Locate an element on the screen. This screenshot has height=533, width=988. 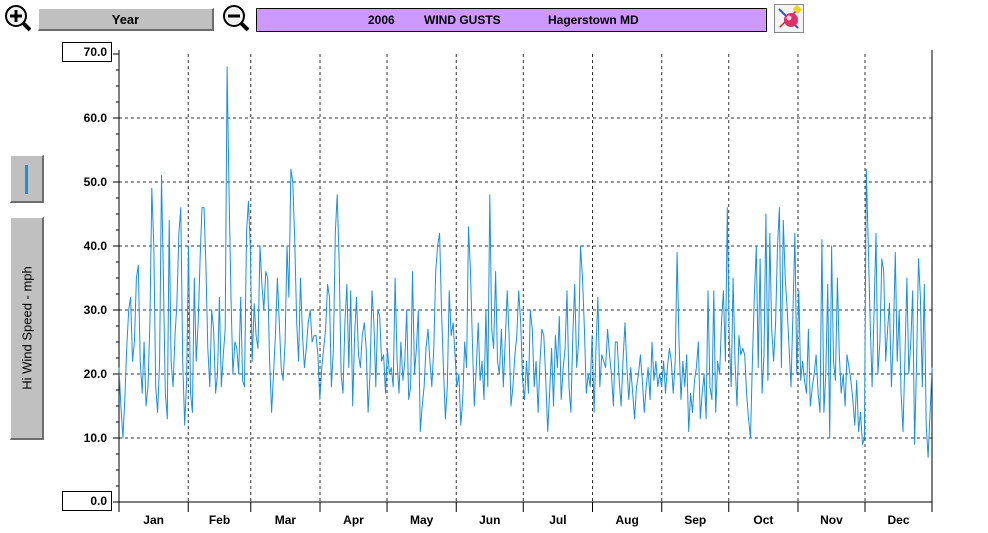
title-station: Hagerstown MD is located at coordinates (593, 20).